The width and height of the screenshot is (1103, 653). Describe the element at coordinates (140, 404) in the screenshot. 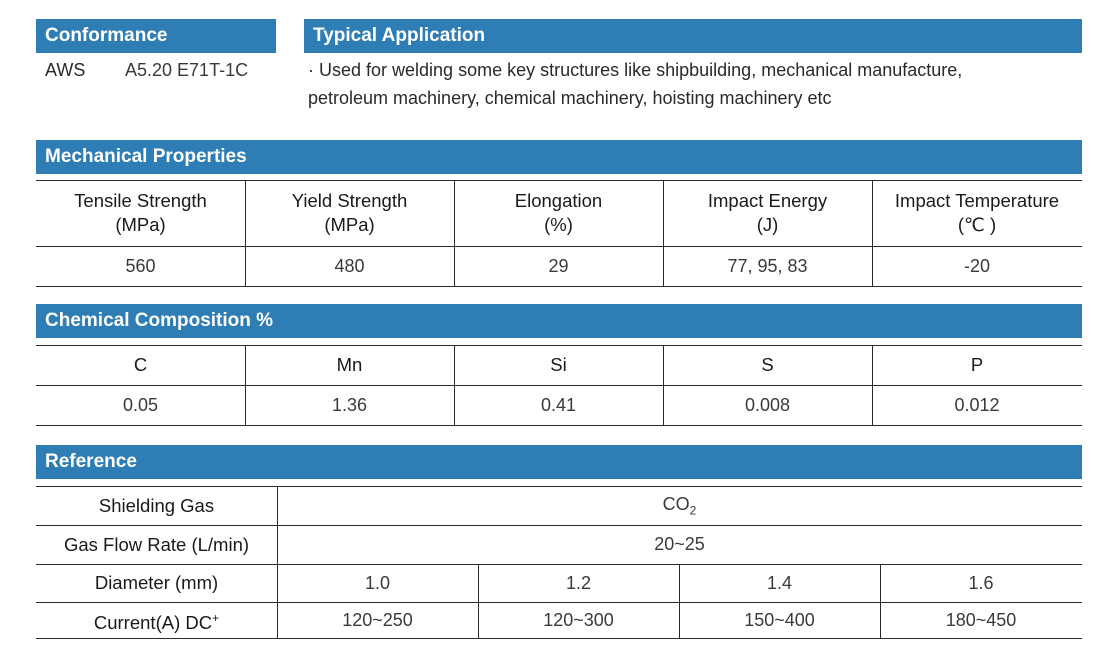

I see `element-c-value: 0.05` at that location.